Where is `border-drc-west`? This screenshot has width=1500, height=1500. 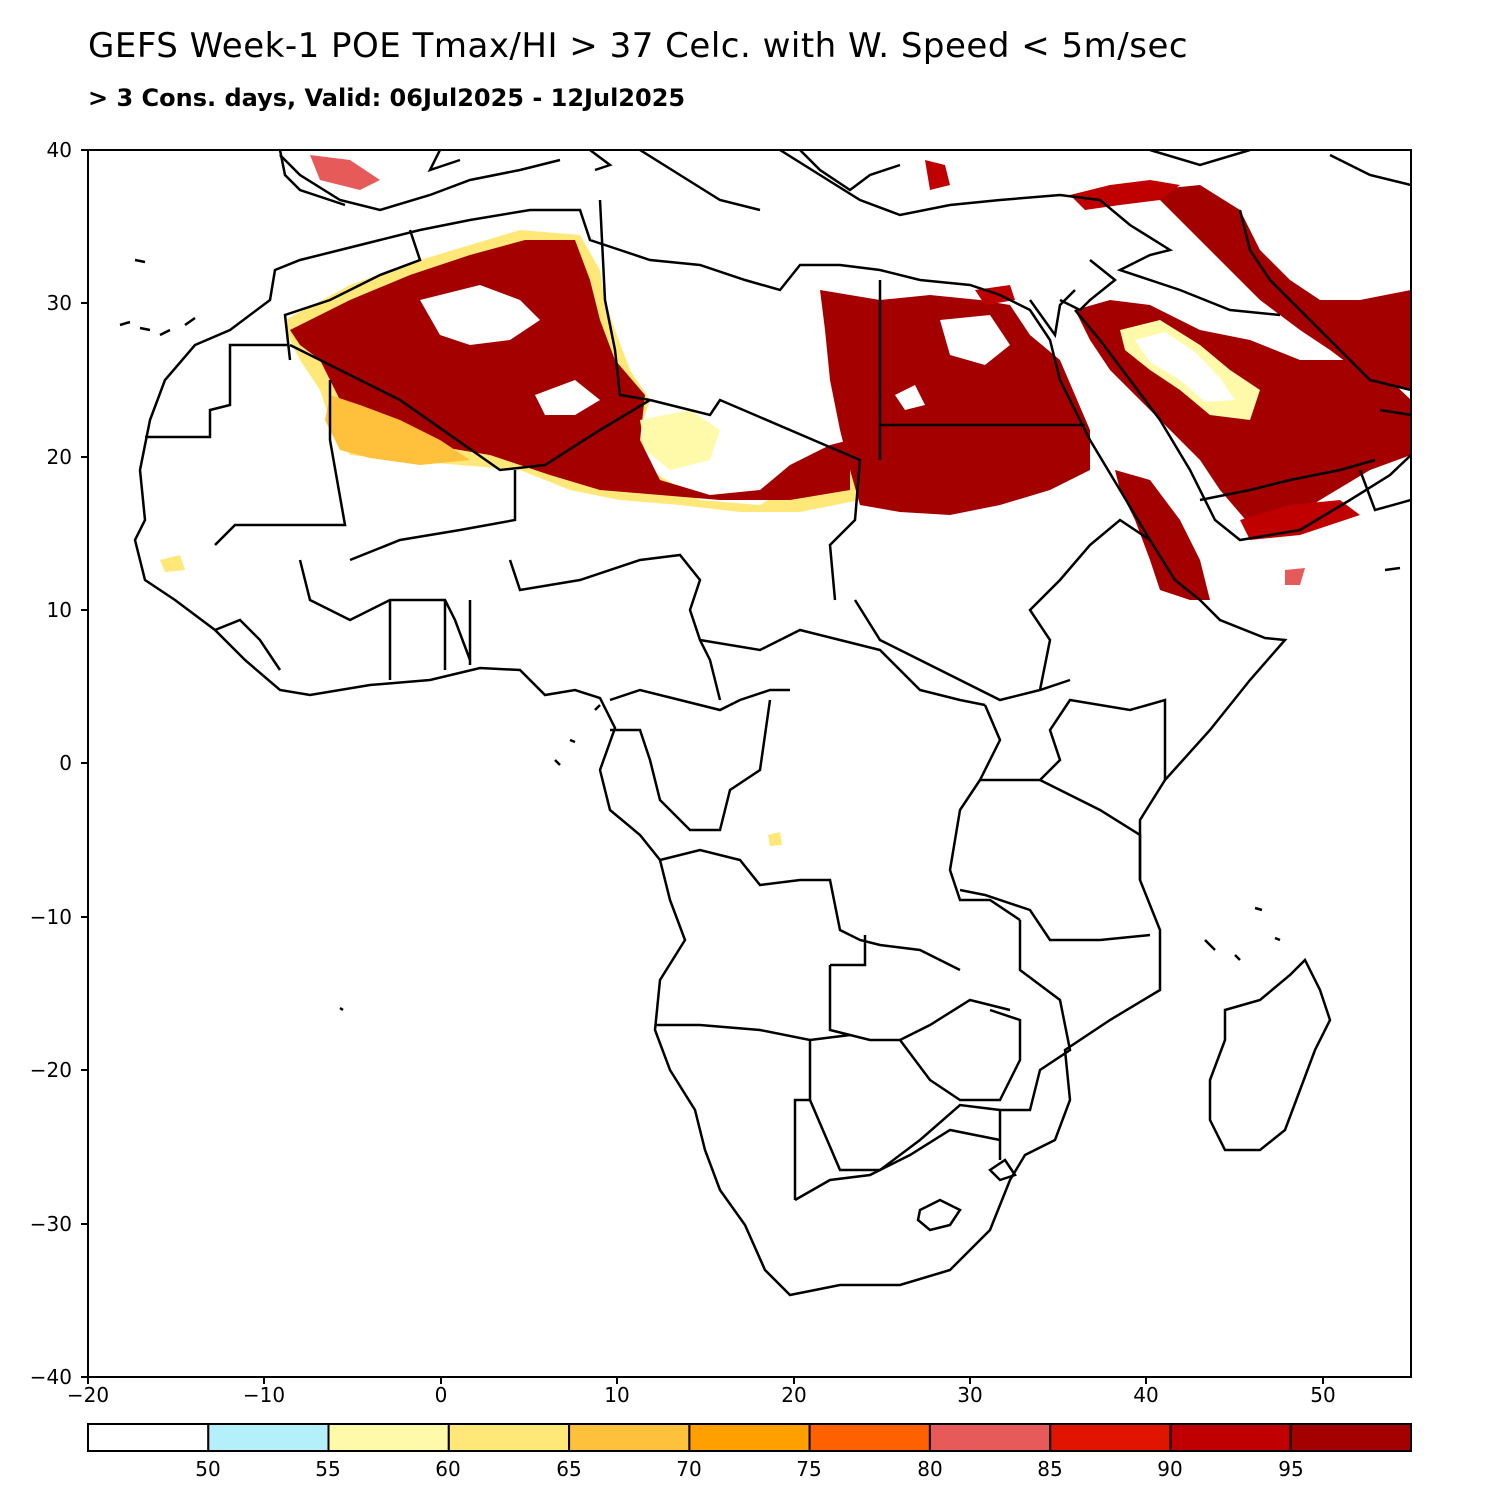 border-drc-west is located at coordinates (810, 910).